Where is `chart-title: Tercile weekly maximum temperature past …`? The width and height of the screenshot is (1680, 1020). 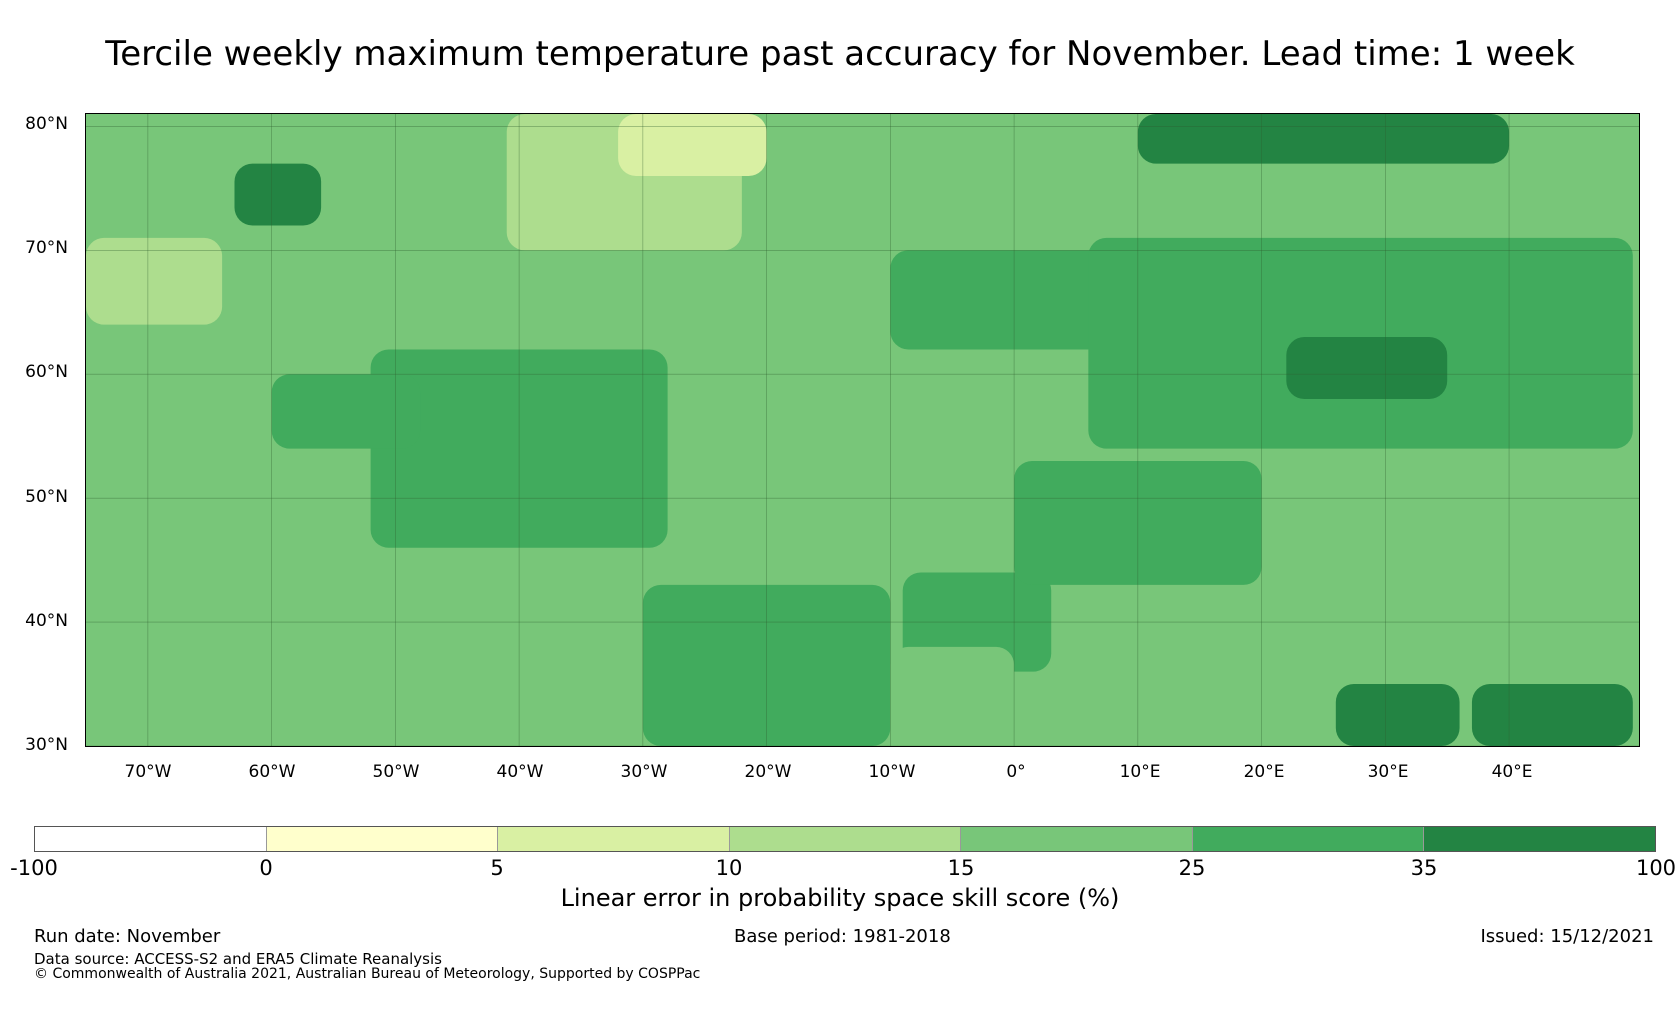
chart-title: Tercile weekly maximum temperature past … is located at coordinates (840, 54).